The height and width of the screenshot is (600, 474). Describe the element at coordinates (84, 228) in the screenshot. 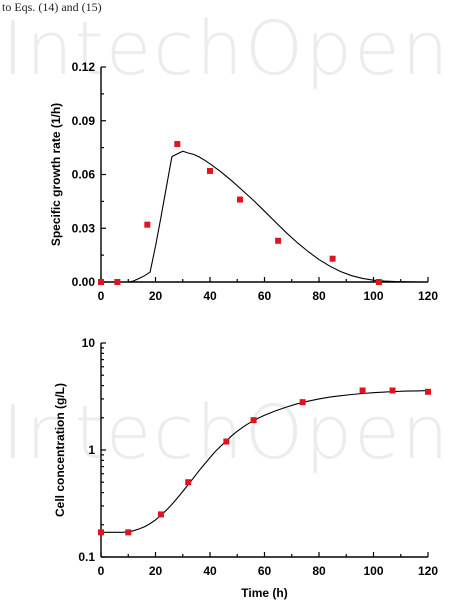

I see `y-tick-label: 0.03` at that location.